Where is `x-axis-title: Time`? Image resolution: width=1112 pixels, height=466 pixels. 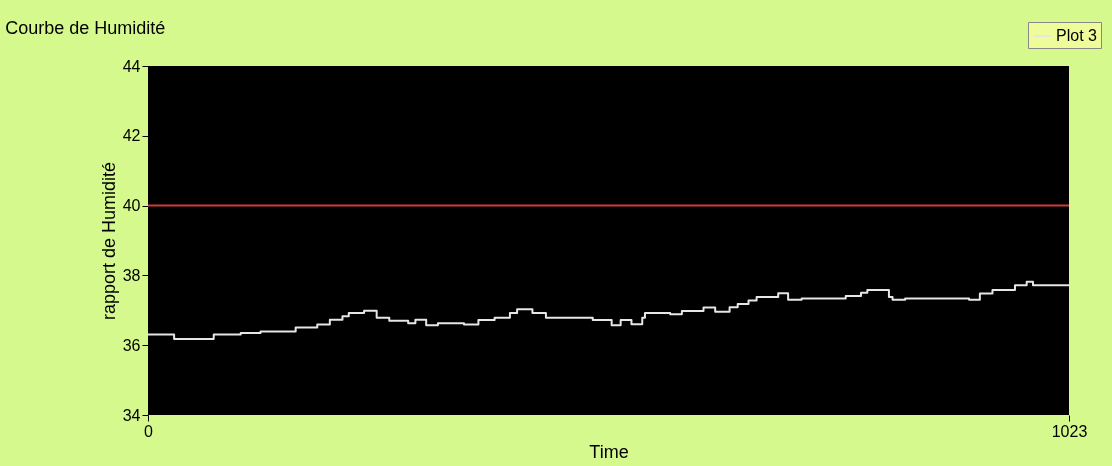
x-axis-title: Time is located at coordinates (609, 451).